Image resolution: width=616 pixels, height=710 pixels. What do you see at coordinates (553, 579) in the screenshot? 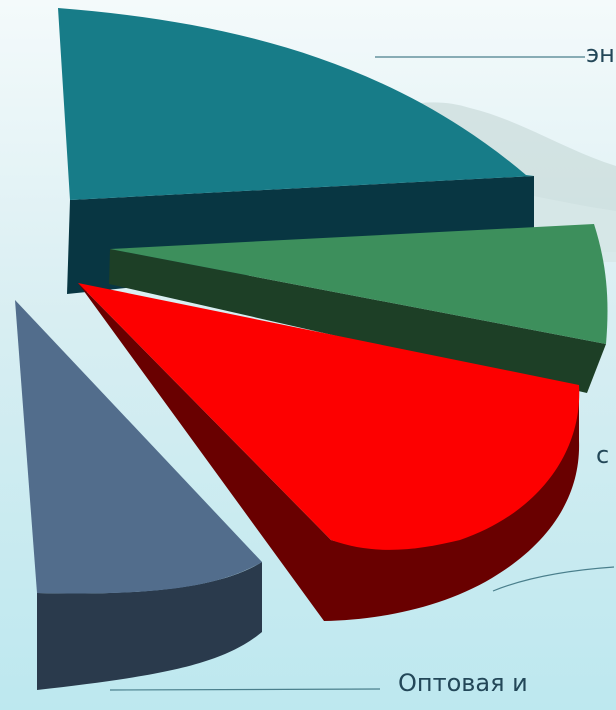
I see `leader-line-right` at bounding box center [553, 579].